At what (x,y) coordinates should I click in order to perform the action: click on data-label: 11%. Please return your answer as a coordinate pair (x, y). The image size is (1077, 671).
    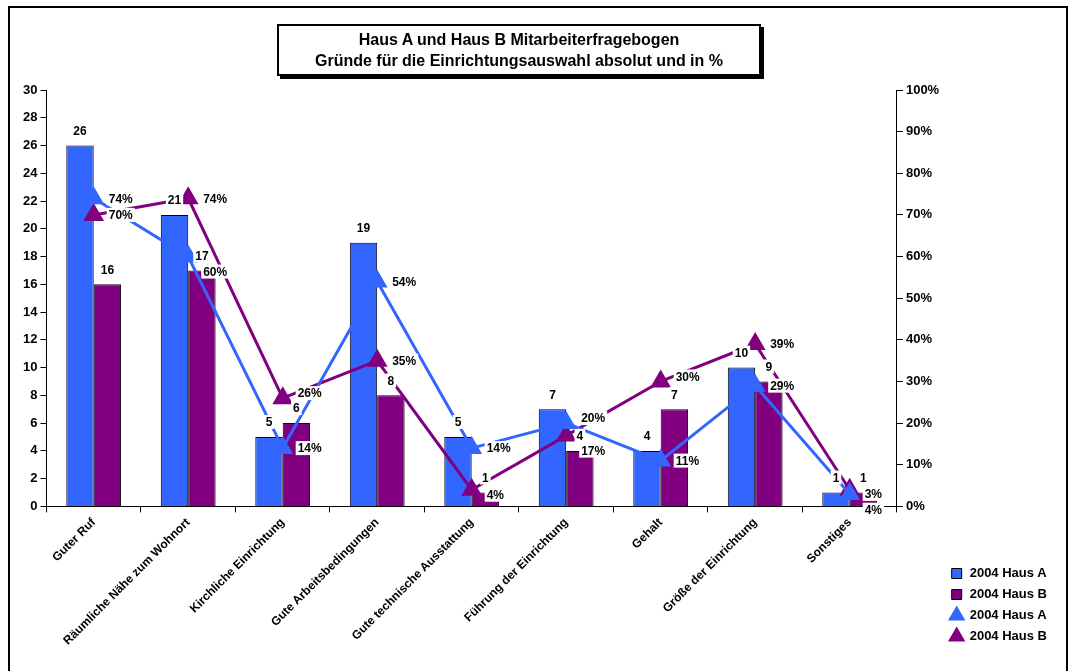
    Looking at the image, I should click on (687, 460).